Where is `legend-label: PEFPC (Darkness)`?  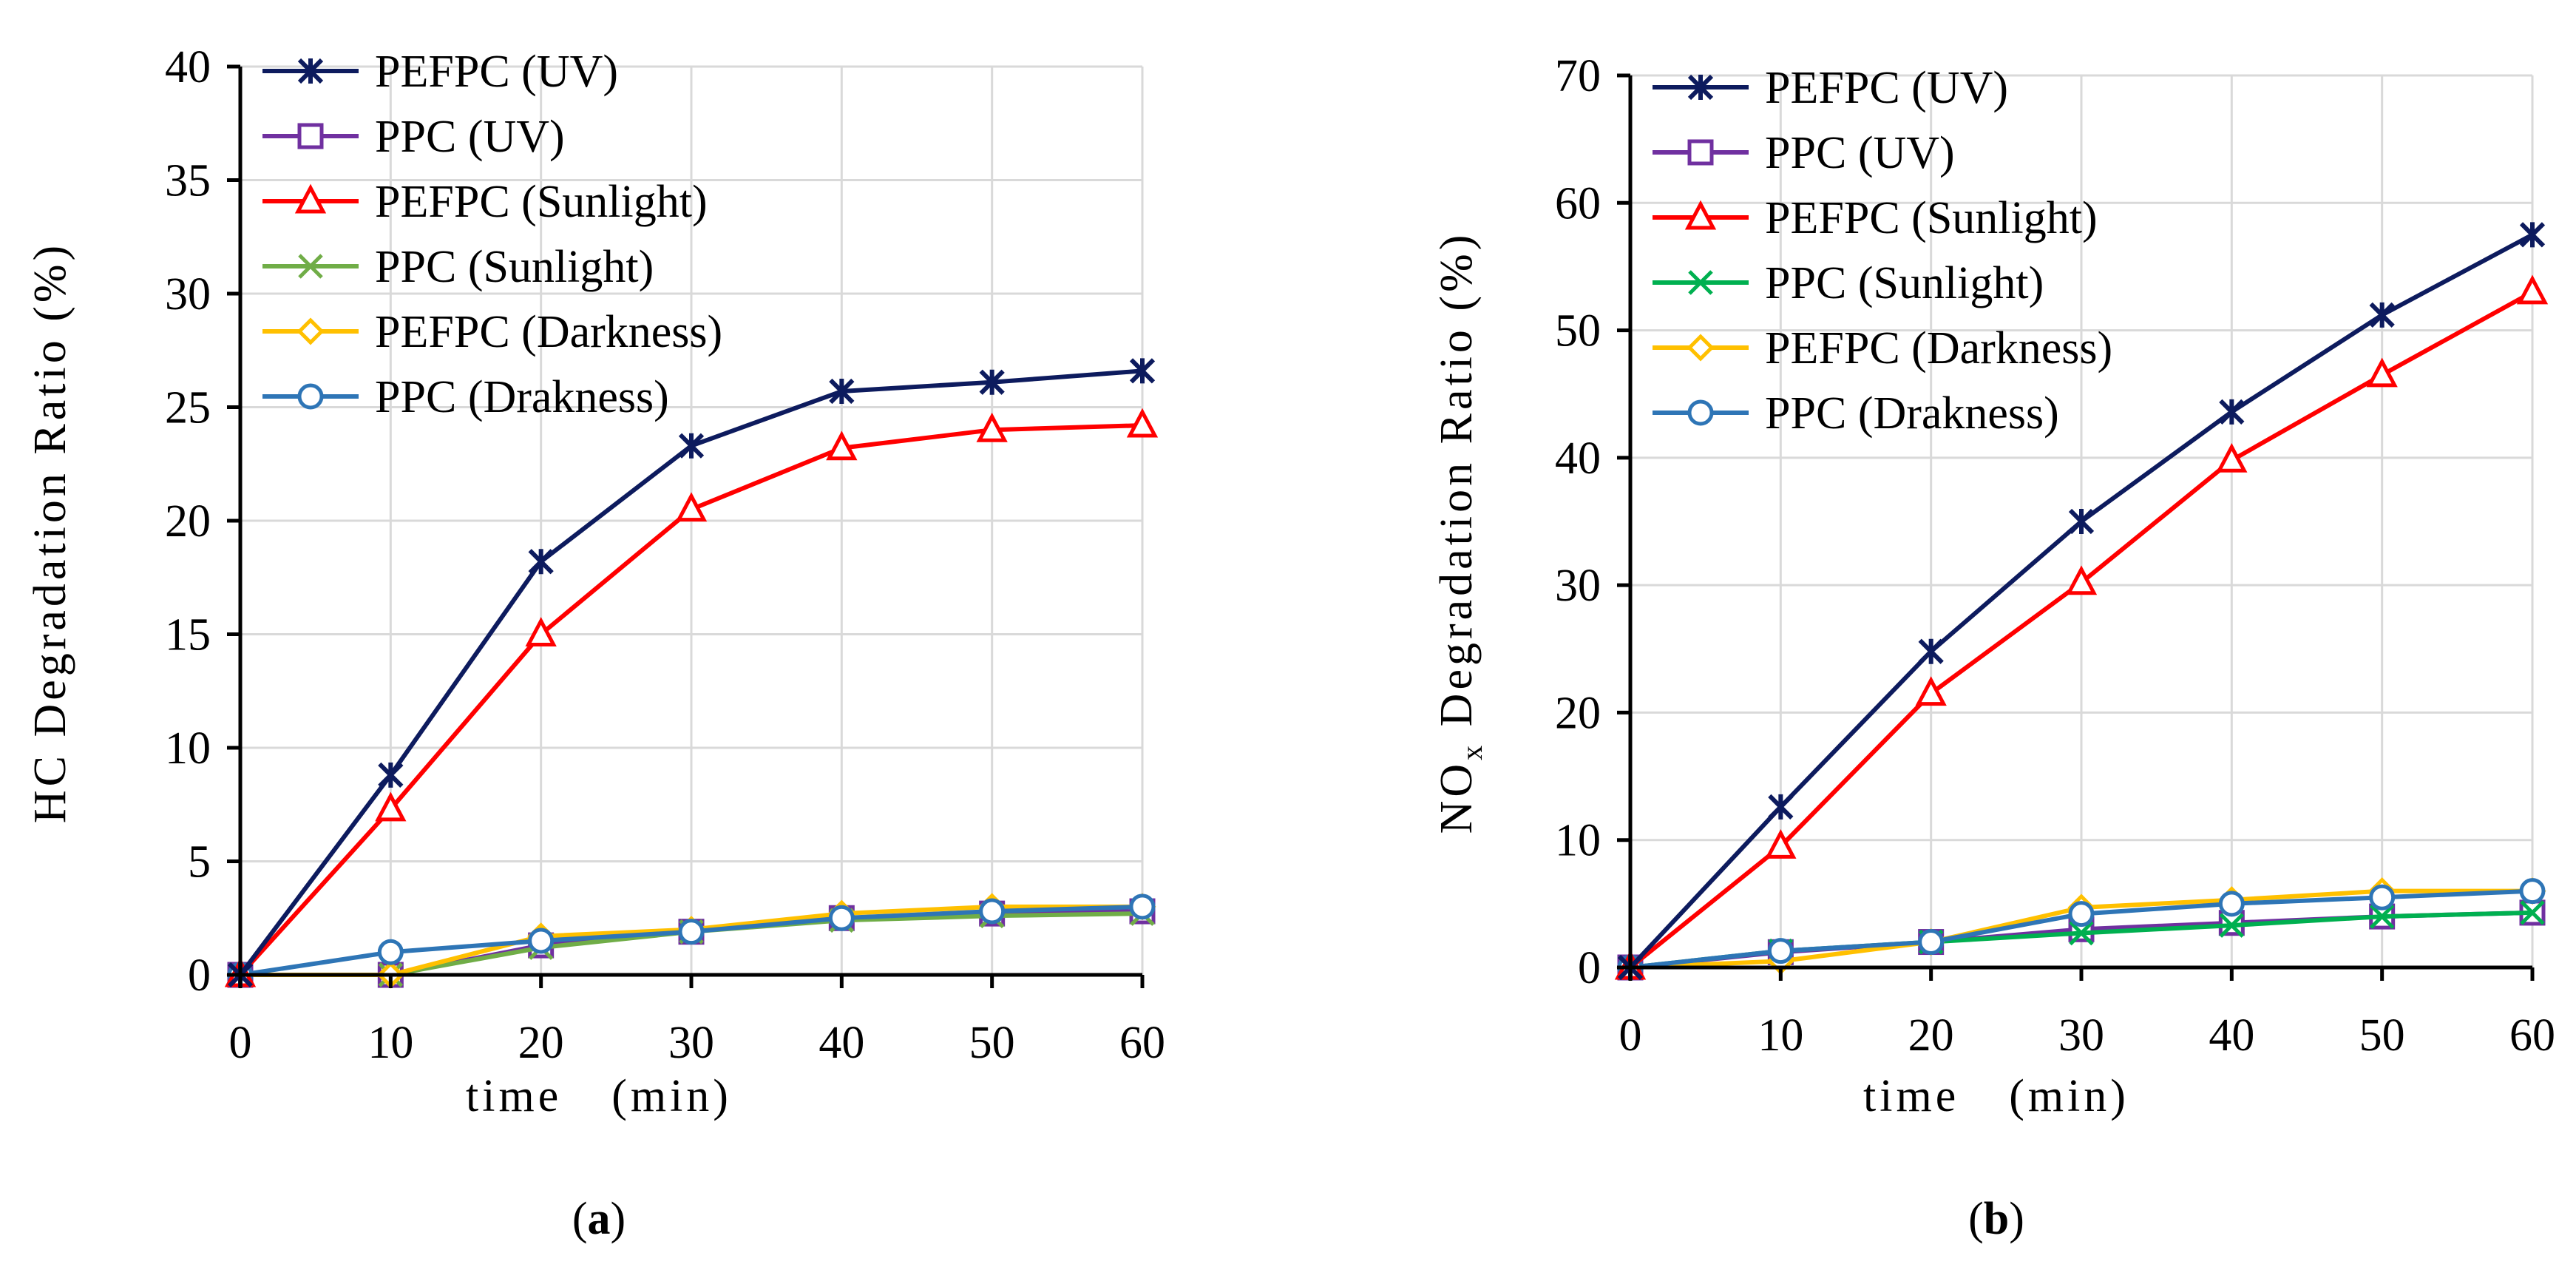
legend-label: PEFPC (Darkness) is located at coordinates (548, 332).